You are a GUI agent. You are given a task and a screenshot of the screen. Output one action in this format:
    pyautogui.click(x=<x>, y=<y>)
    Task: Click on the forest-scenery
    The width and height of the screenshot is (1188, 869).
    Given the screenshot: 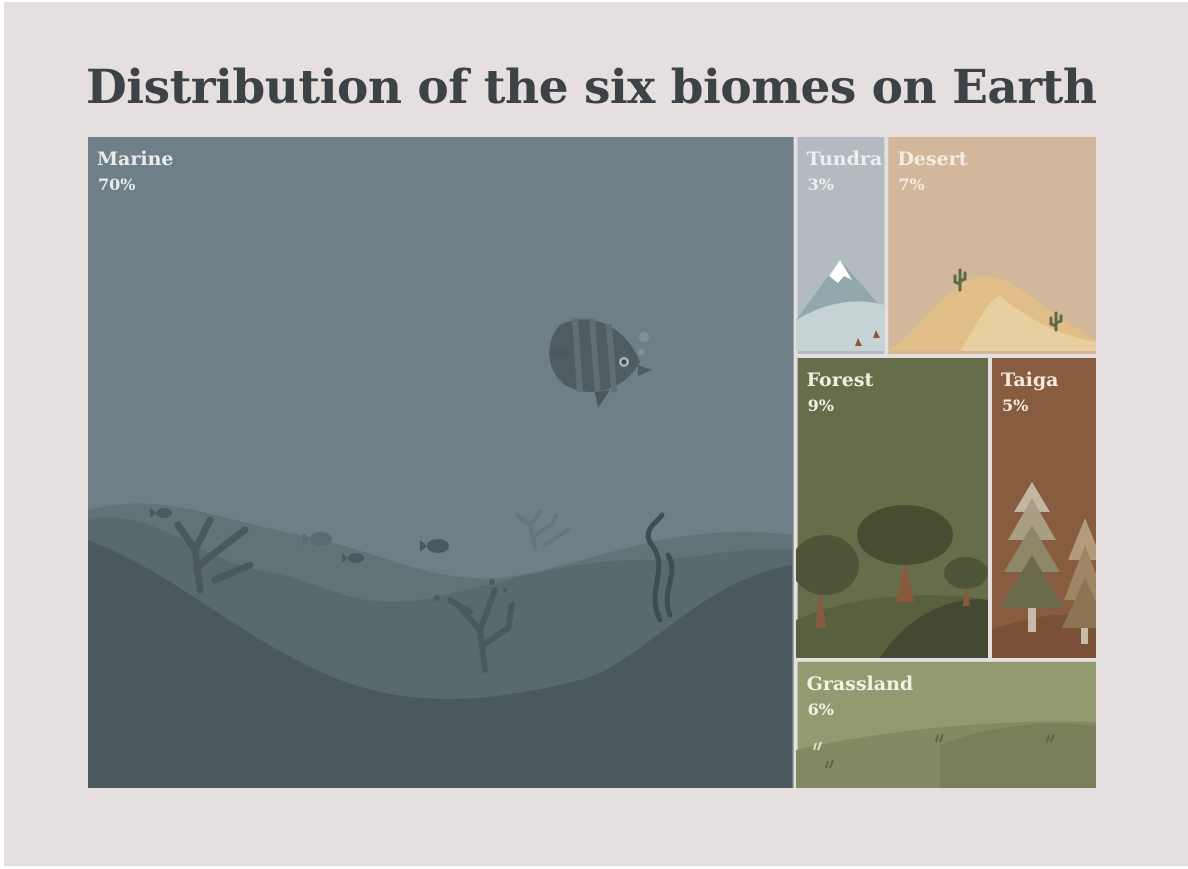 What is the action you would take?
    pyautogui.click(x=892, y=581)
    